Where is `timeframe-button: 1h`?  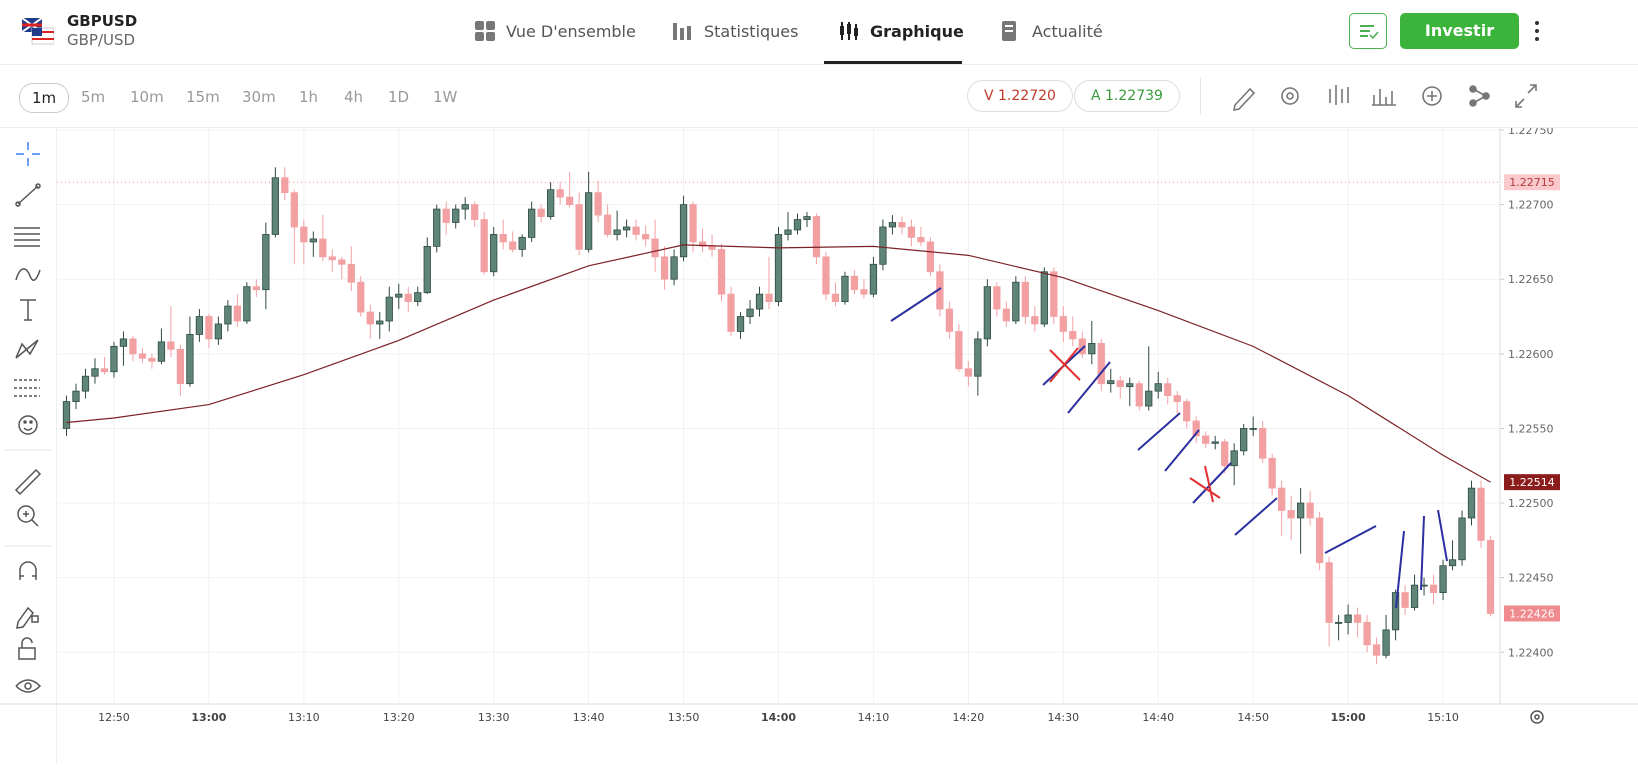
timeframe-button: 1h is located at coordinates (309, 97).